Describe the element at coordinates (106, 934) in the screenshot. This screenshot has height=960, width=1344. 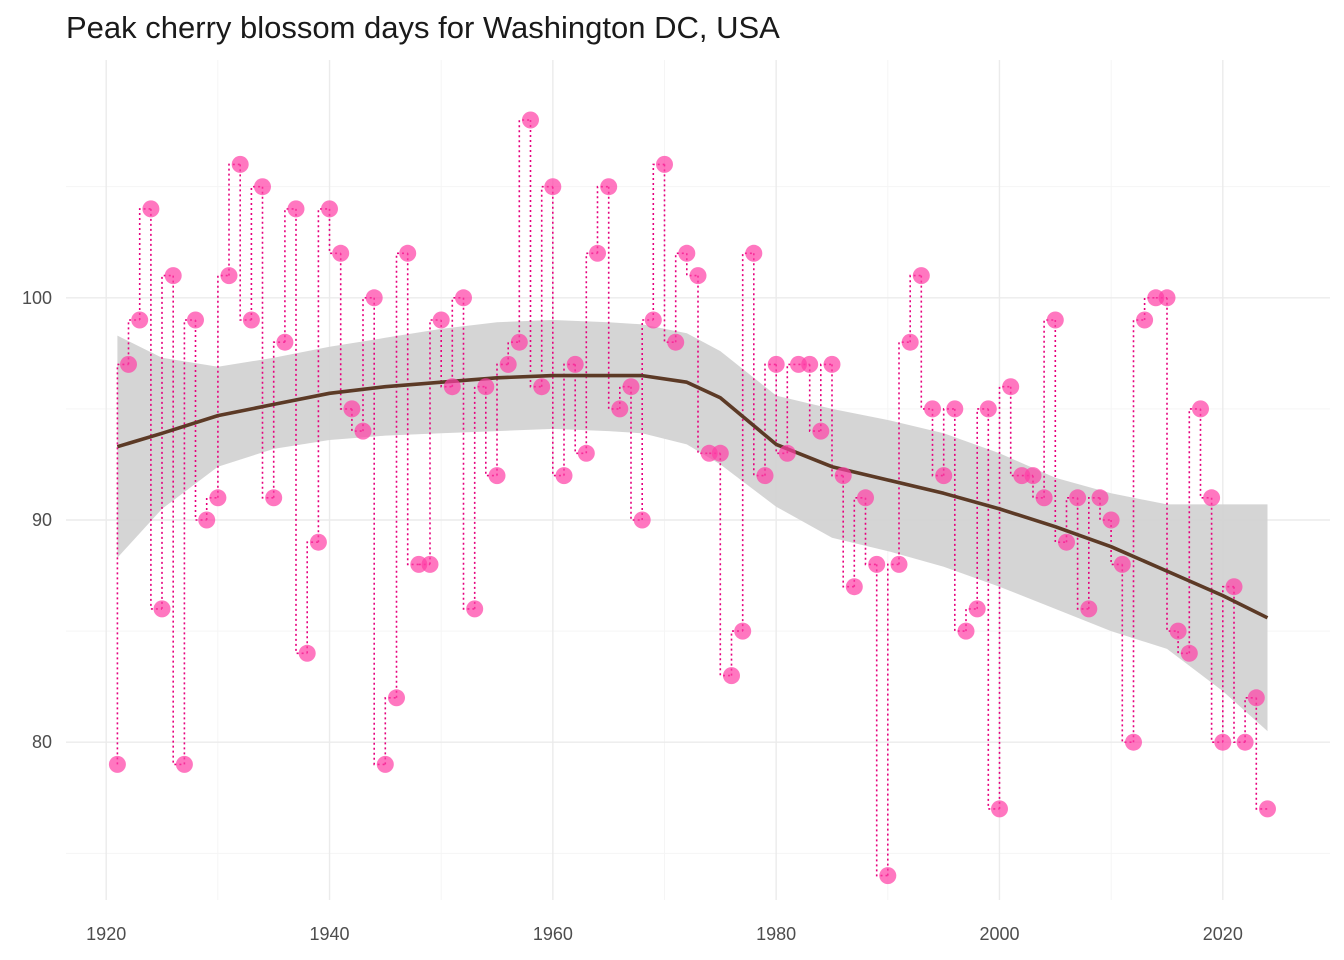
I see `x-tick-label: 1920` at that location.